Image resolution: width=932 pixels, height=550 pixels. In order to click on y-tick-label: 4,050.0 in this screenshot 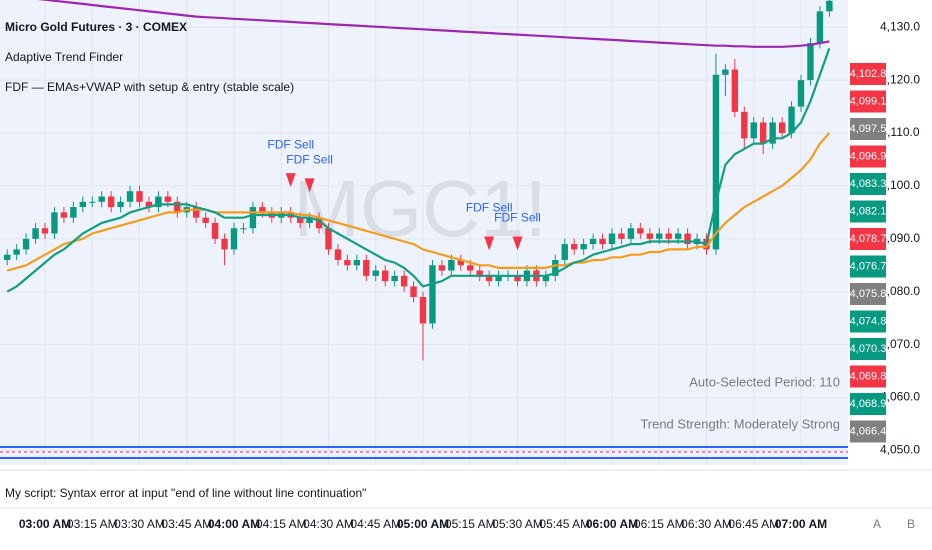, I will do `click(900, 450)`.